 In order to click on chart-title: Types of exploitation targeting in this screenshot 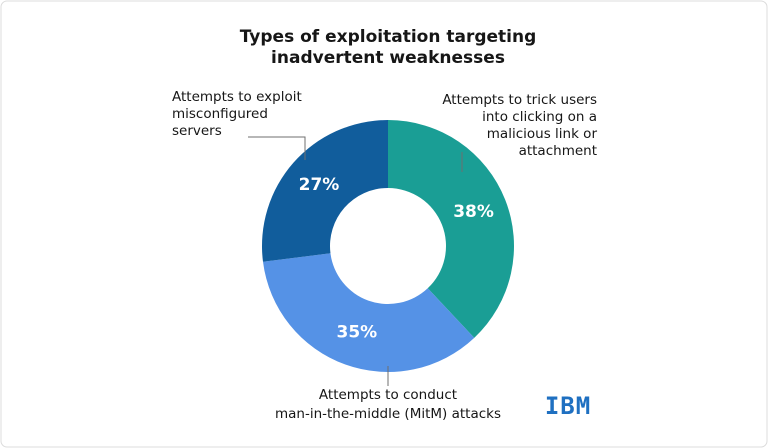, I will do `click(388, 37)`.